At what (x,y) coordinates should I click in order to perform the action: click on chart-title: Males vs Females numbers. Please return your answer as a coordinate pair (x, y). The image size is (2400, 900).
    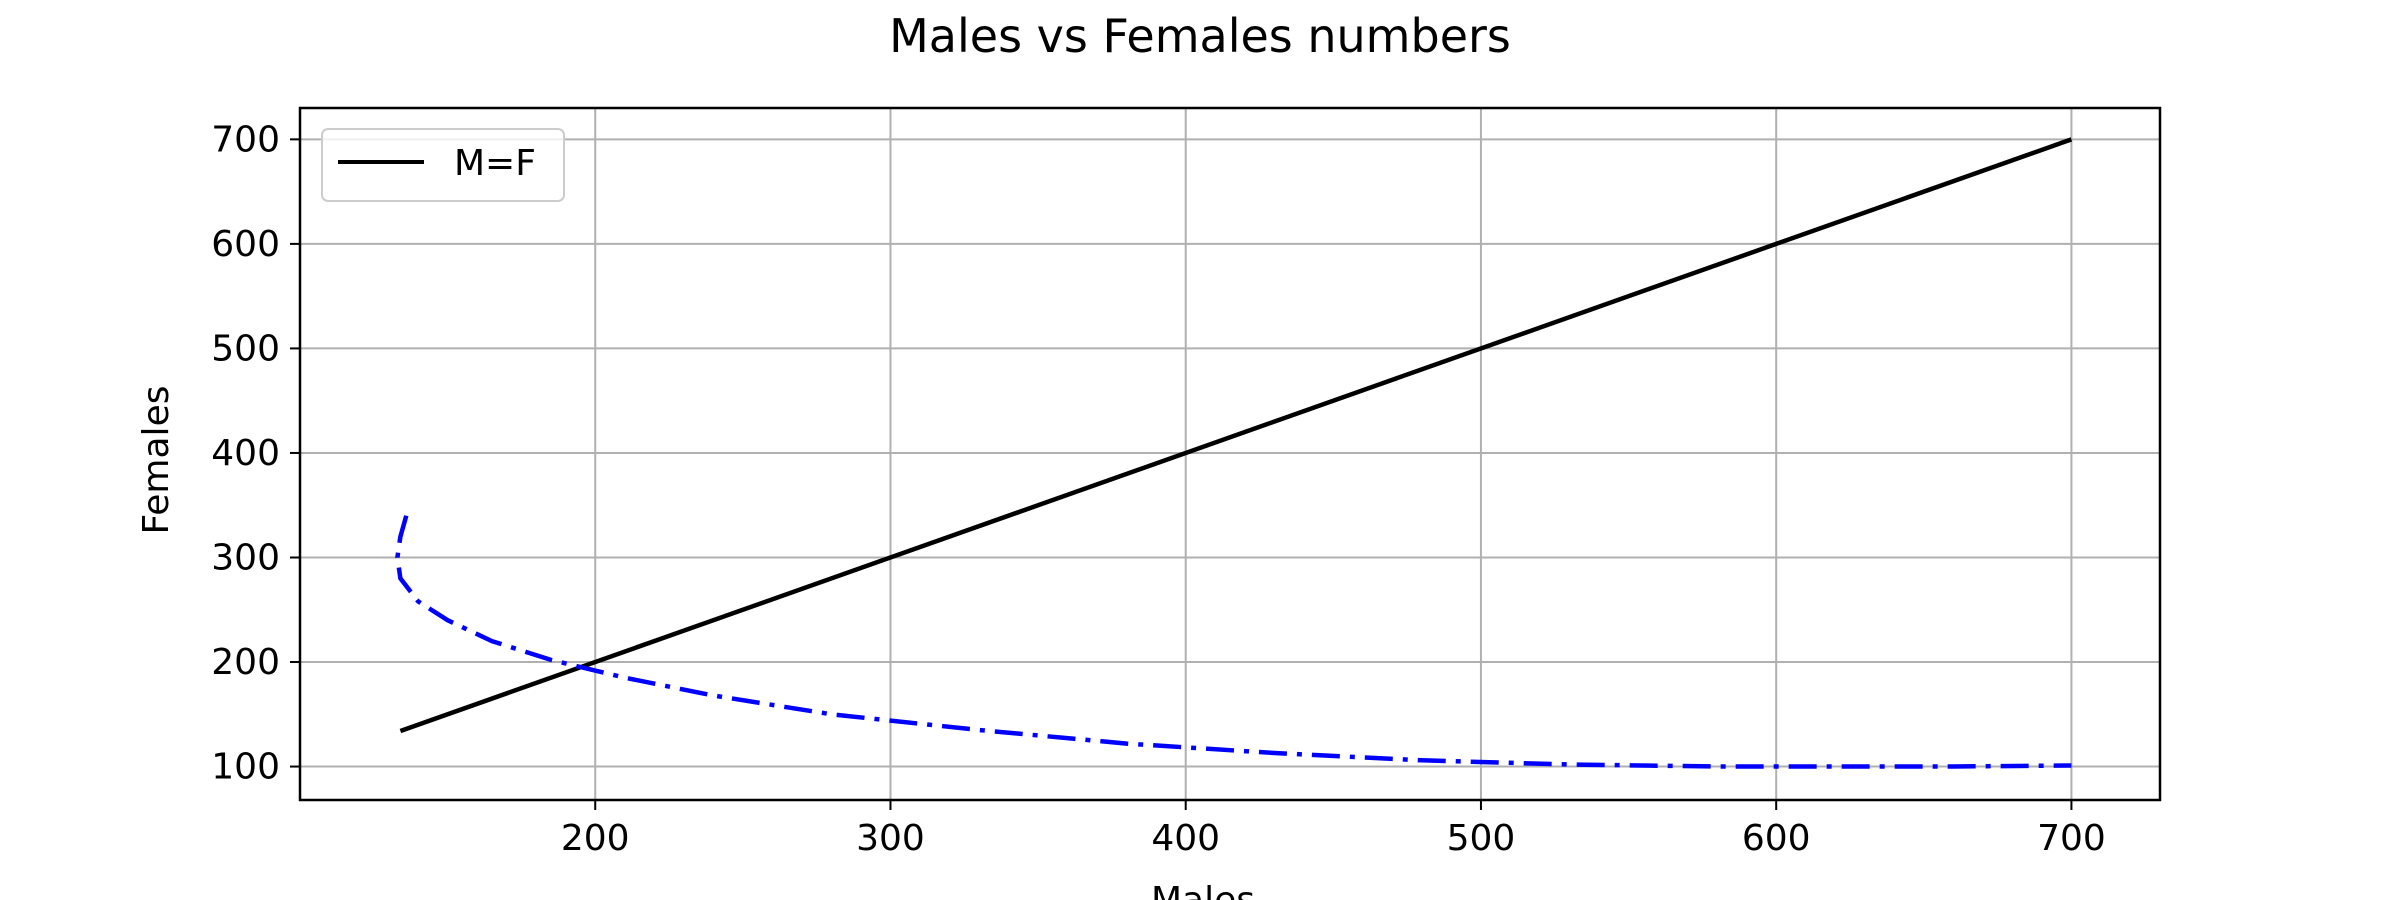
    Looking at the image, I should click on (1200, 36).